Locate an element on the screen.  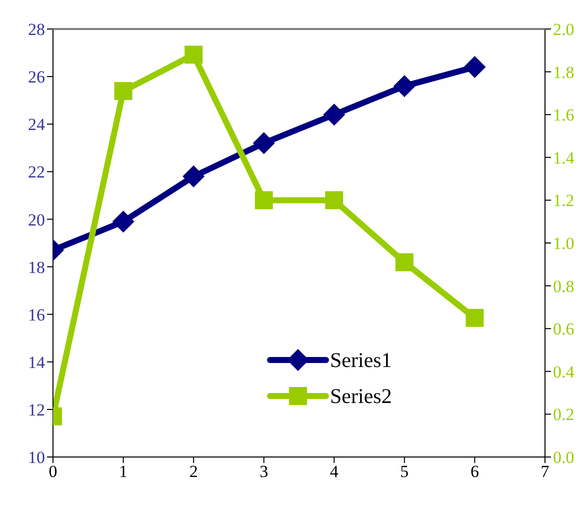
y2-tick-label: 0.2 is located at coordinates (563, 414).